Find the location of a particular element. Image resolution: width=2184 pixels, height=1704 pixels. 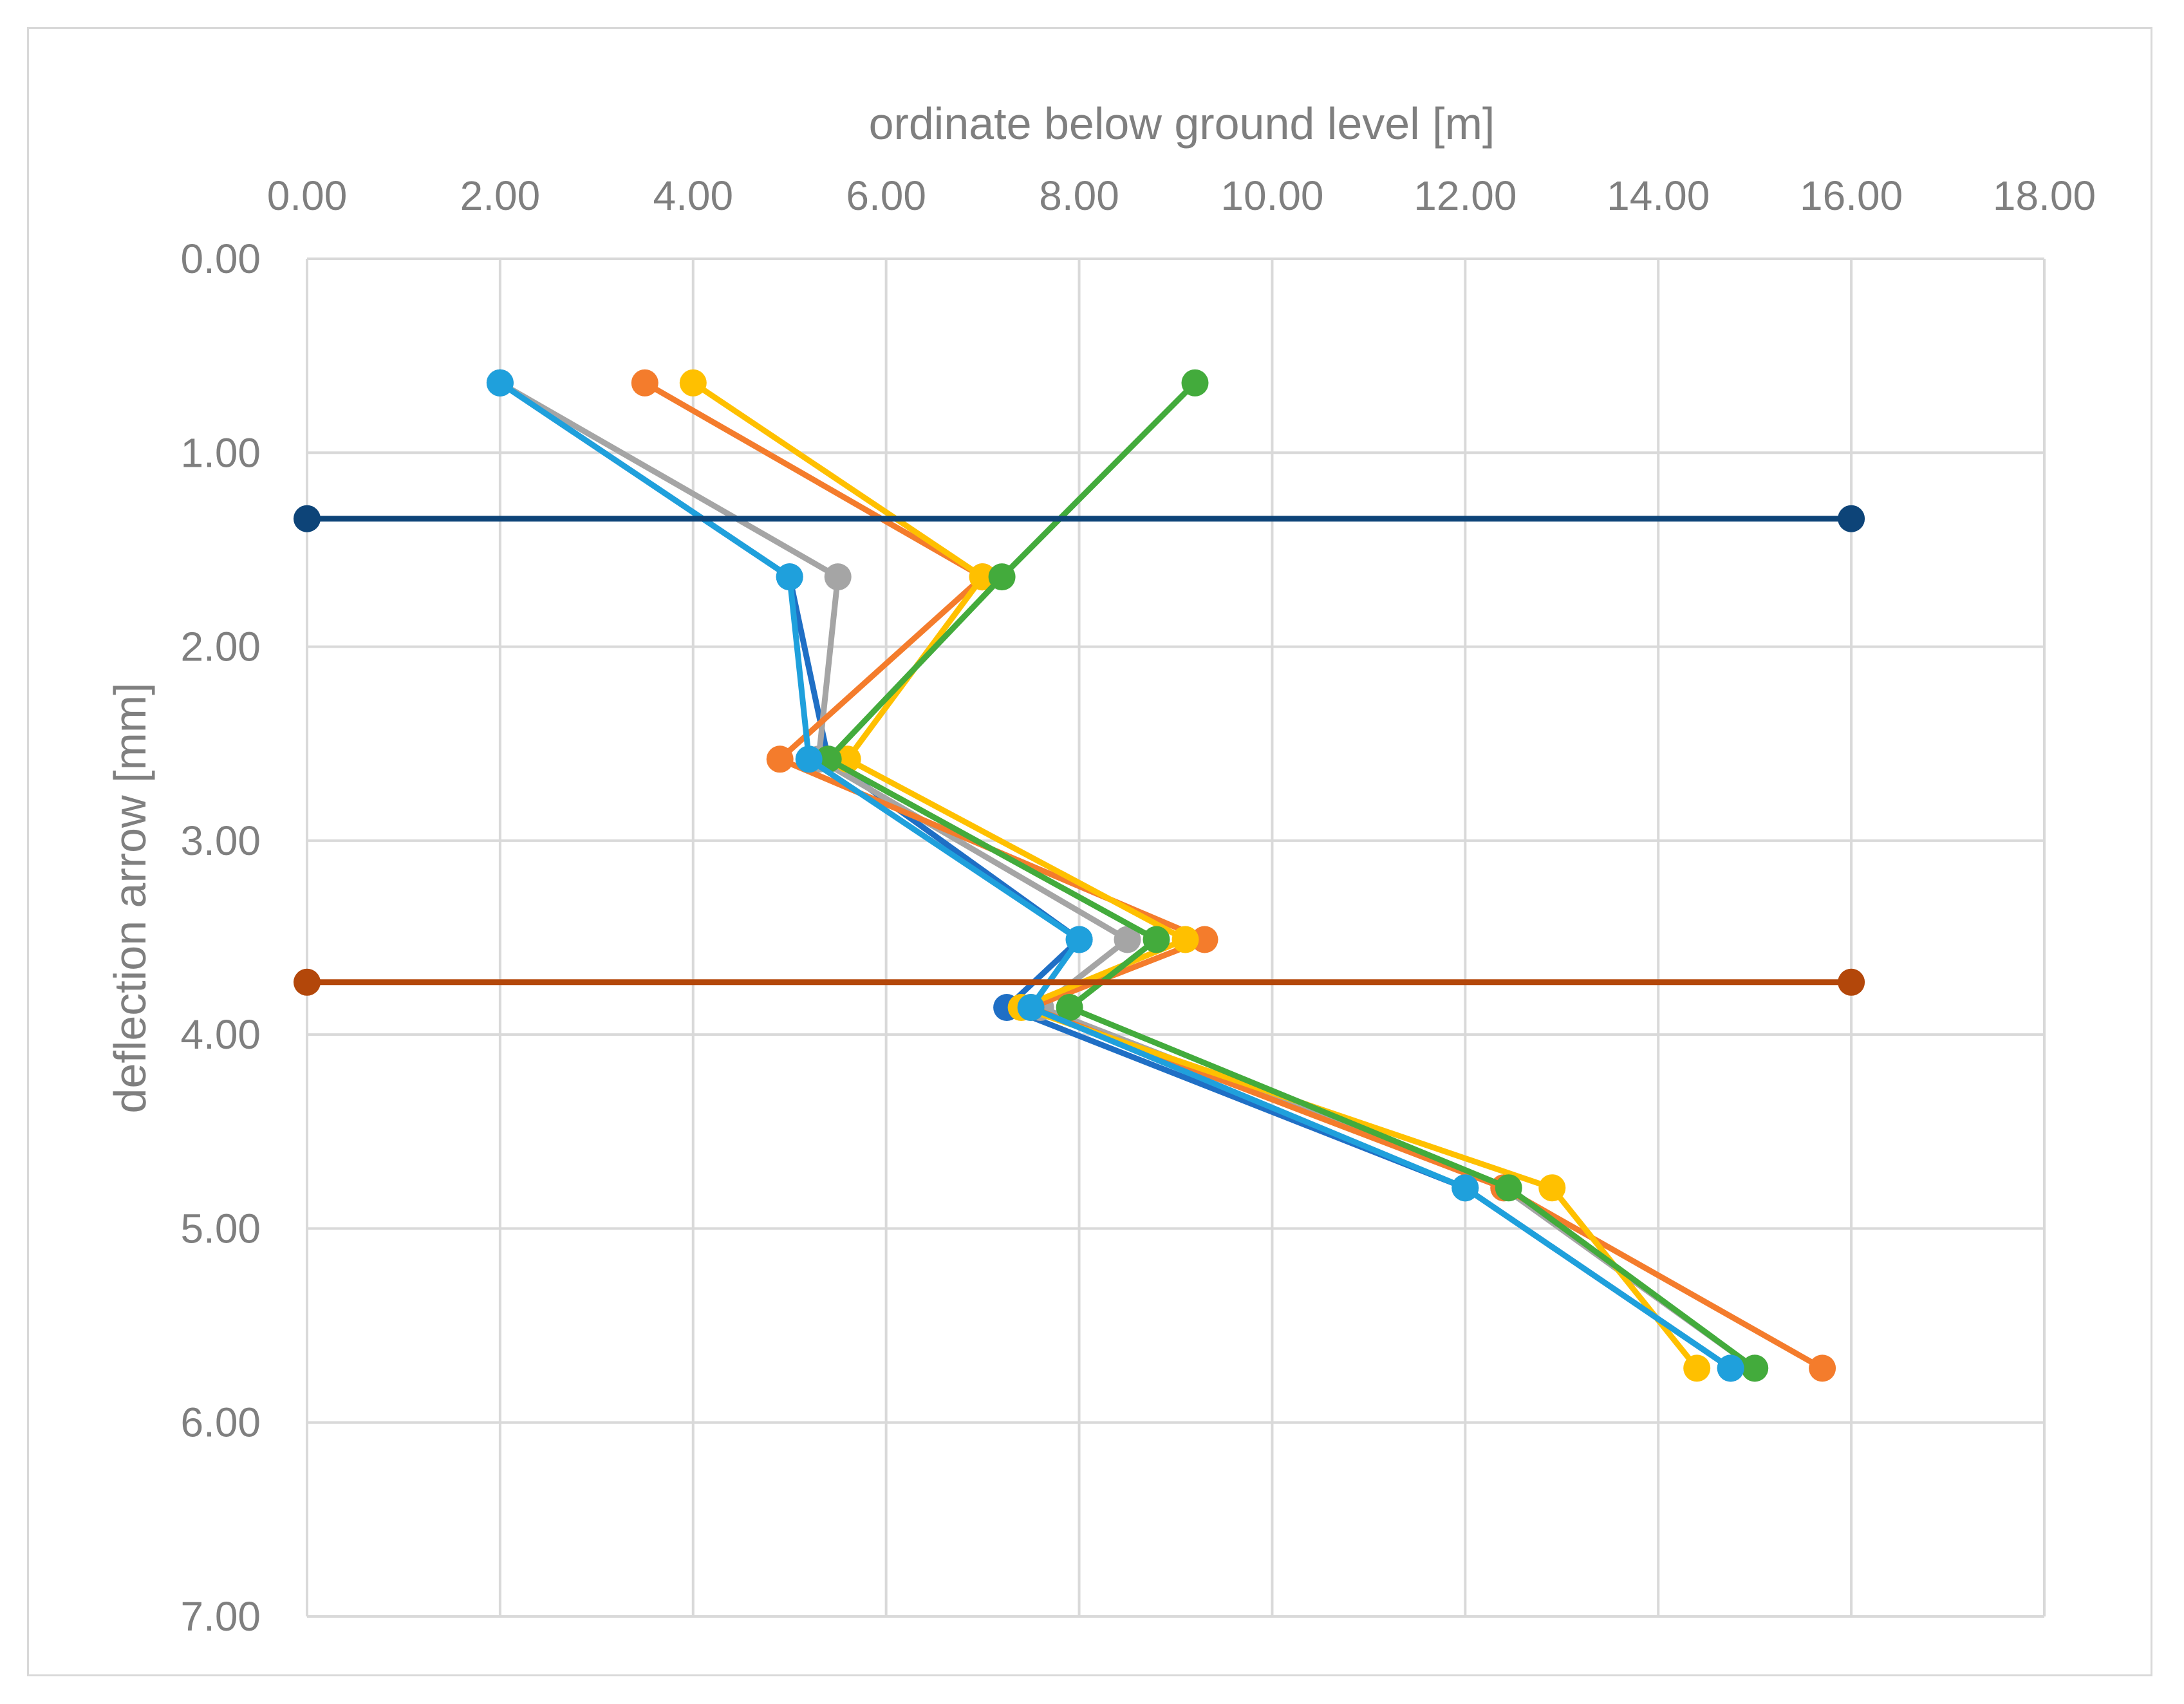

y-tick-label: 2.00 is located at coordinates (220, 647).